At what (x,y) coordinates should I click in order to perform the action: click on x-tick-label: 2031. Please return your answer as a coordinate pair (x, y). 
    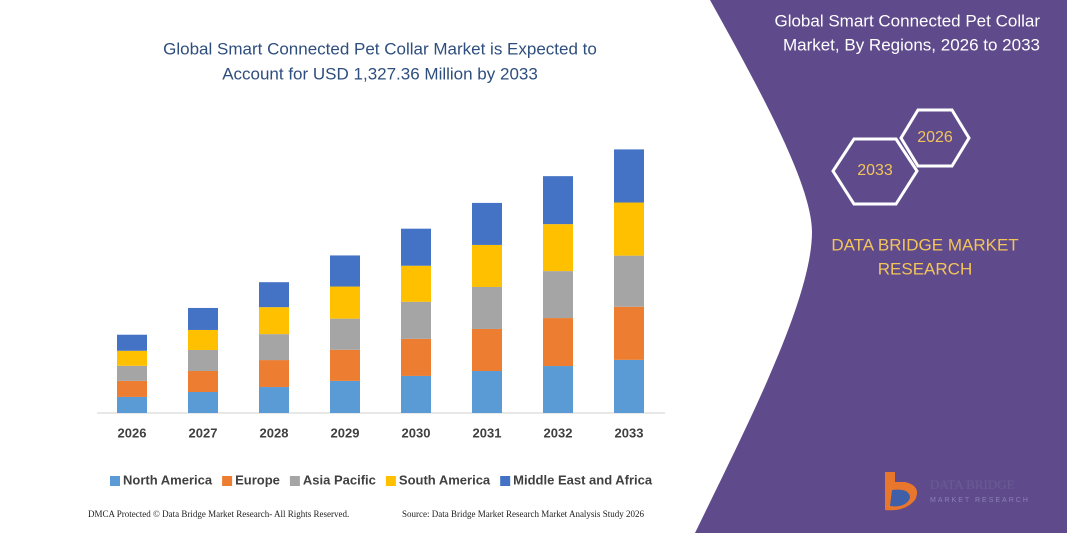
    Looking at the image, I should click on (487, 432).